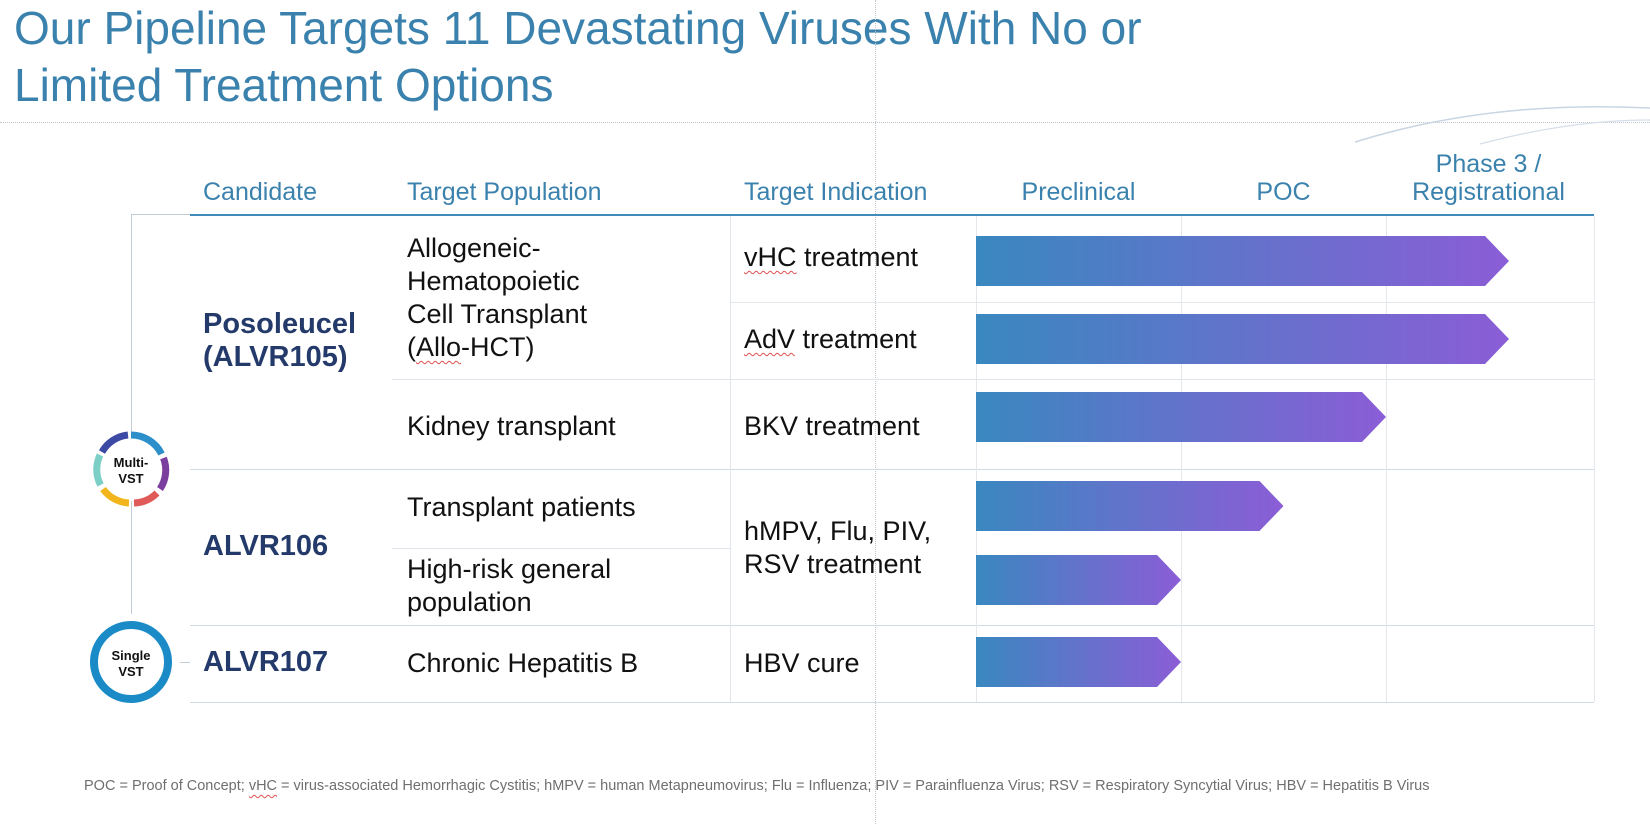  What do you see at coordinates (875, 412) in the screenshot?
I see `guide-line` at bounding box center [875, 412].